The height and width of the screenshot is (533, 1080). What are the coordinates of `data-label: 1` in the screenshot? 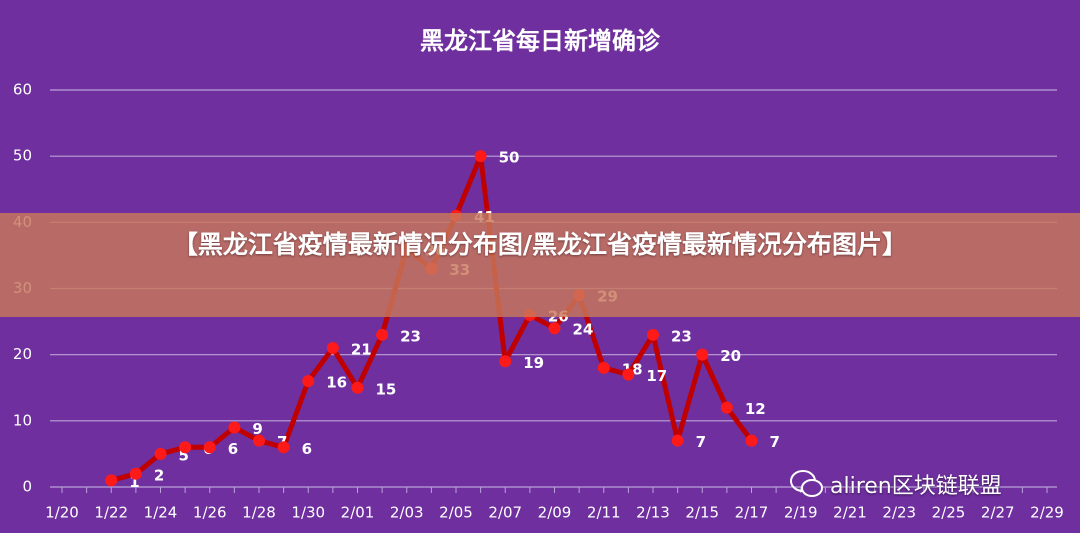 It's located at (134, 482).